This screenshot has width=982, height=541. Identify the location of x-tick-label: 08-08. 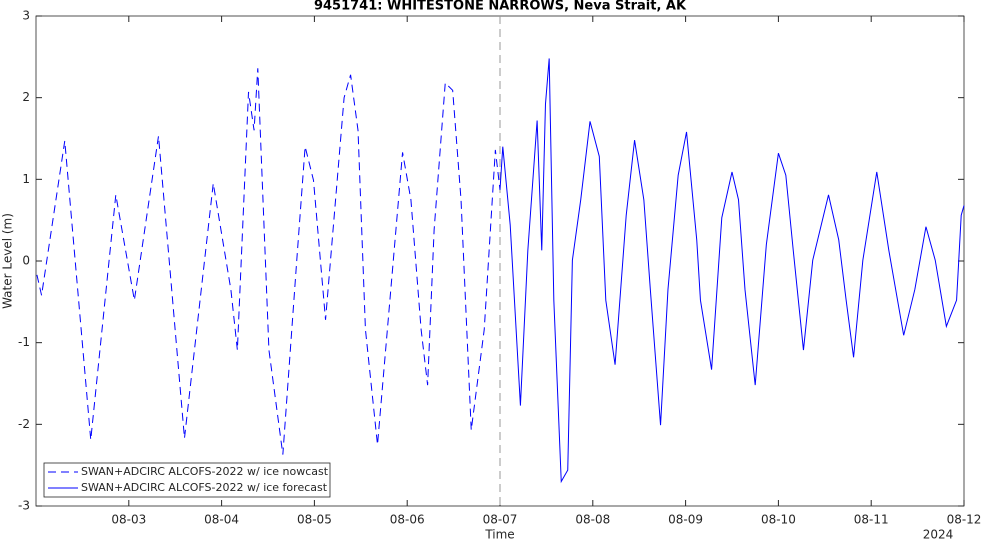
(592, 520).